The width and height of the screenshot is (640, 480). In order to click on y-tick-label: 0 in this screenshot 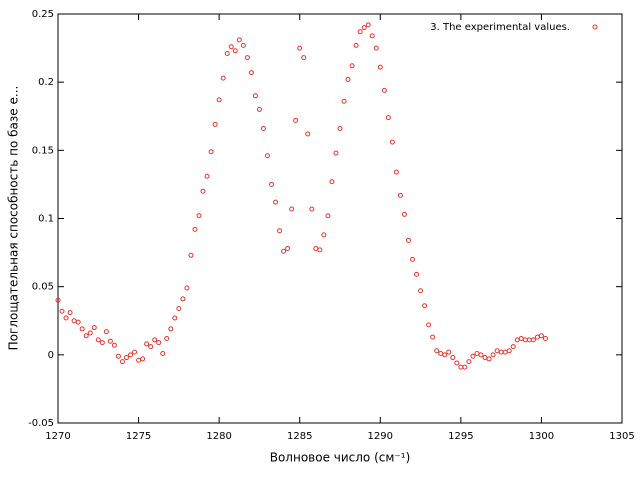, I will do `click(51, 355)`.